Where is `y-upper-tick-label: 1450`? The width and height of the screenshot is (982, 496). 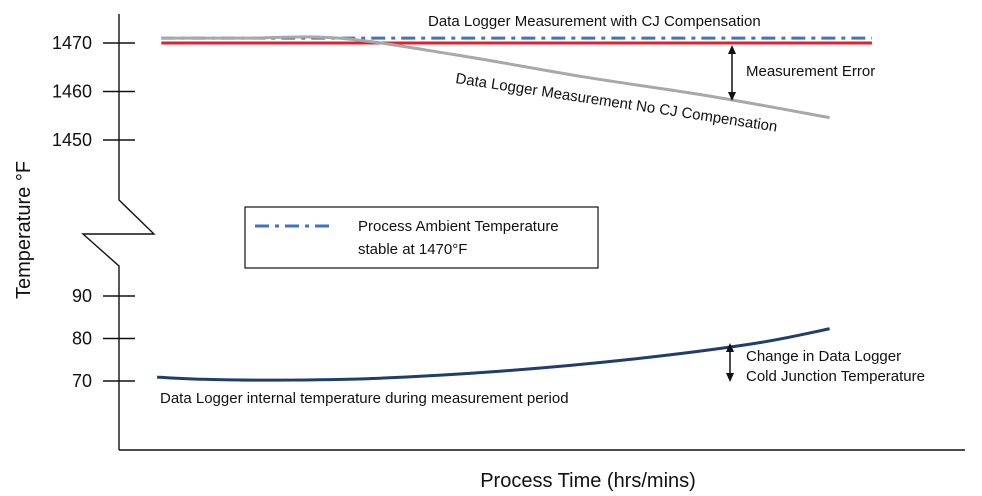
y-upper-tick-label: 1450 is located at coordinates (72, 140).